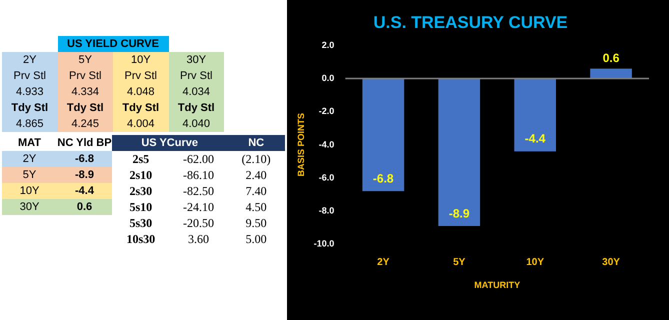  Describe the element at coordinates (141, 175) in the screenshot. I see `text: 2s10` at that location.